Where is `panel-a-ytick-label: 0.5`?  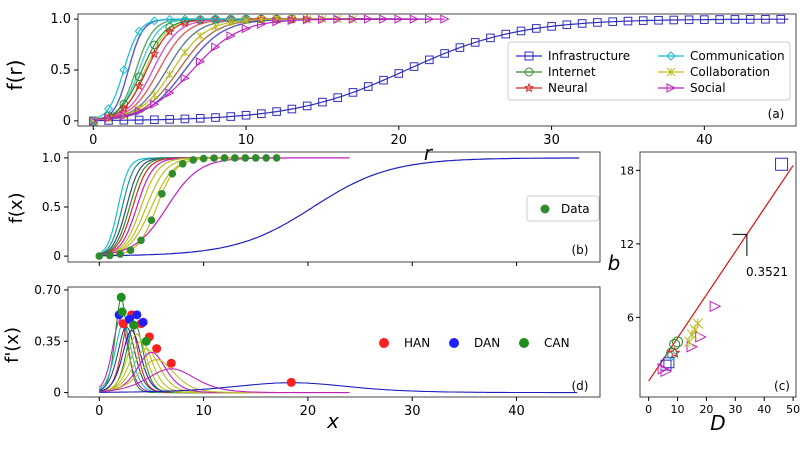 panel-a-ytick-label: 0.5 is located at coordinates (60, 70).